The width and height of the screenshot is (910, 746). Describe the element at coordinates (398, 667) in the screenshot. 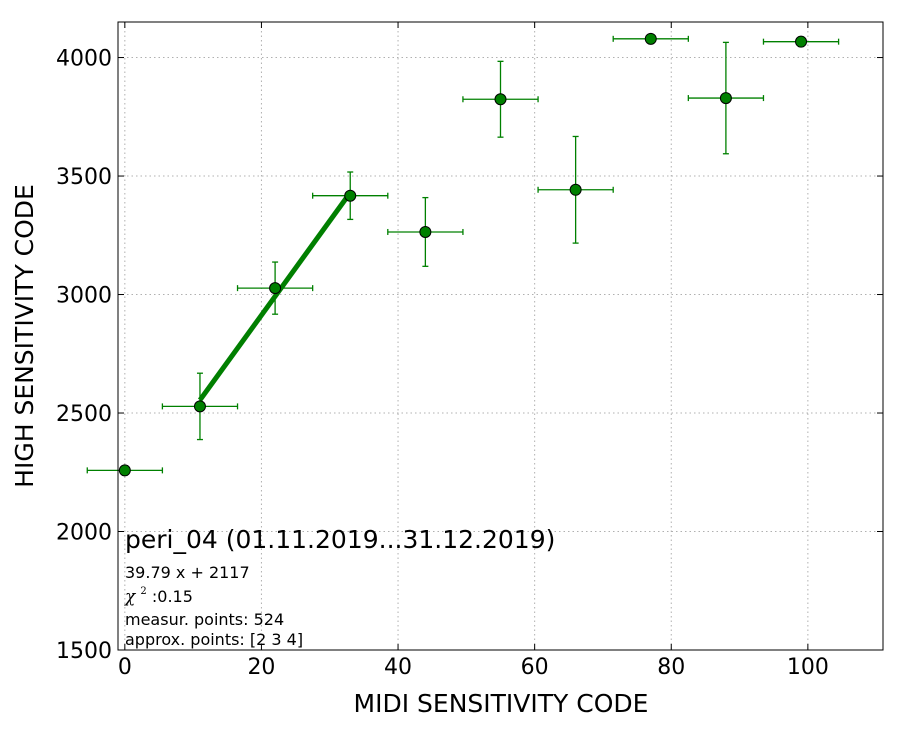

I see `x-tick-label: 40` at that location.